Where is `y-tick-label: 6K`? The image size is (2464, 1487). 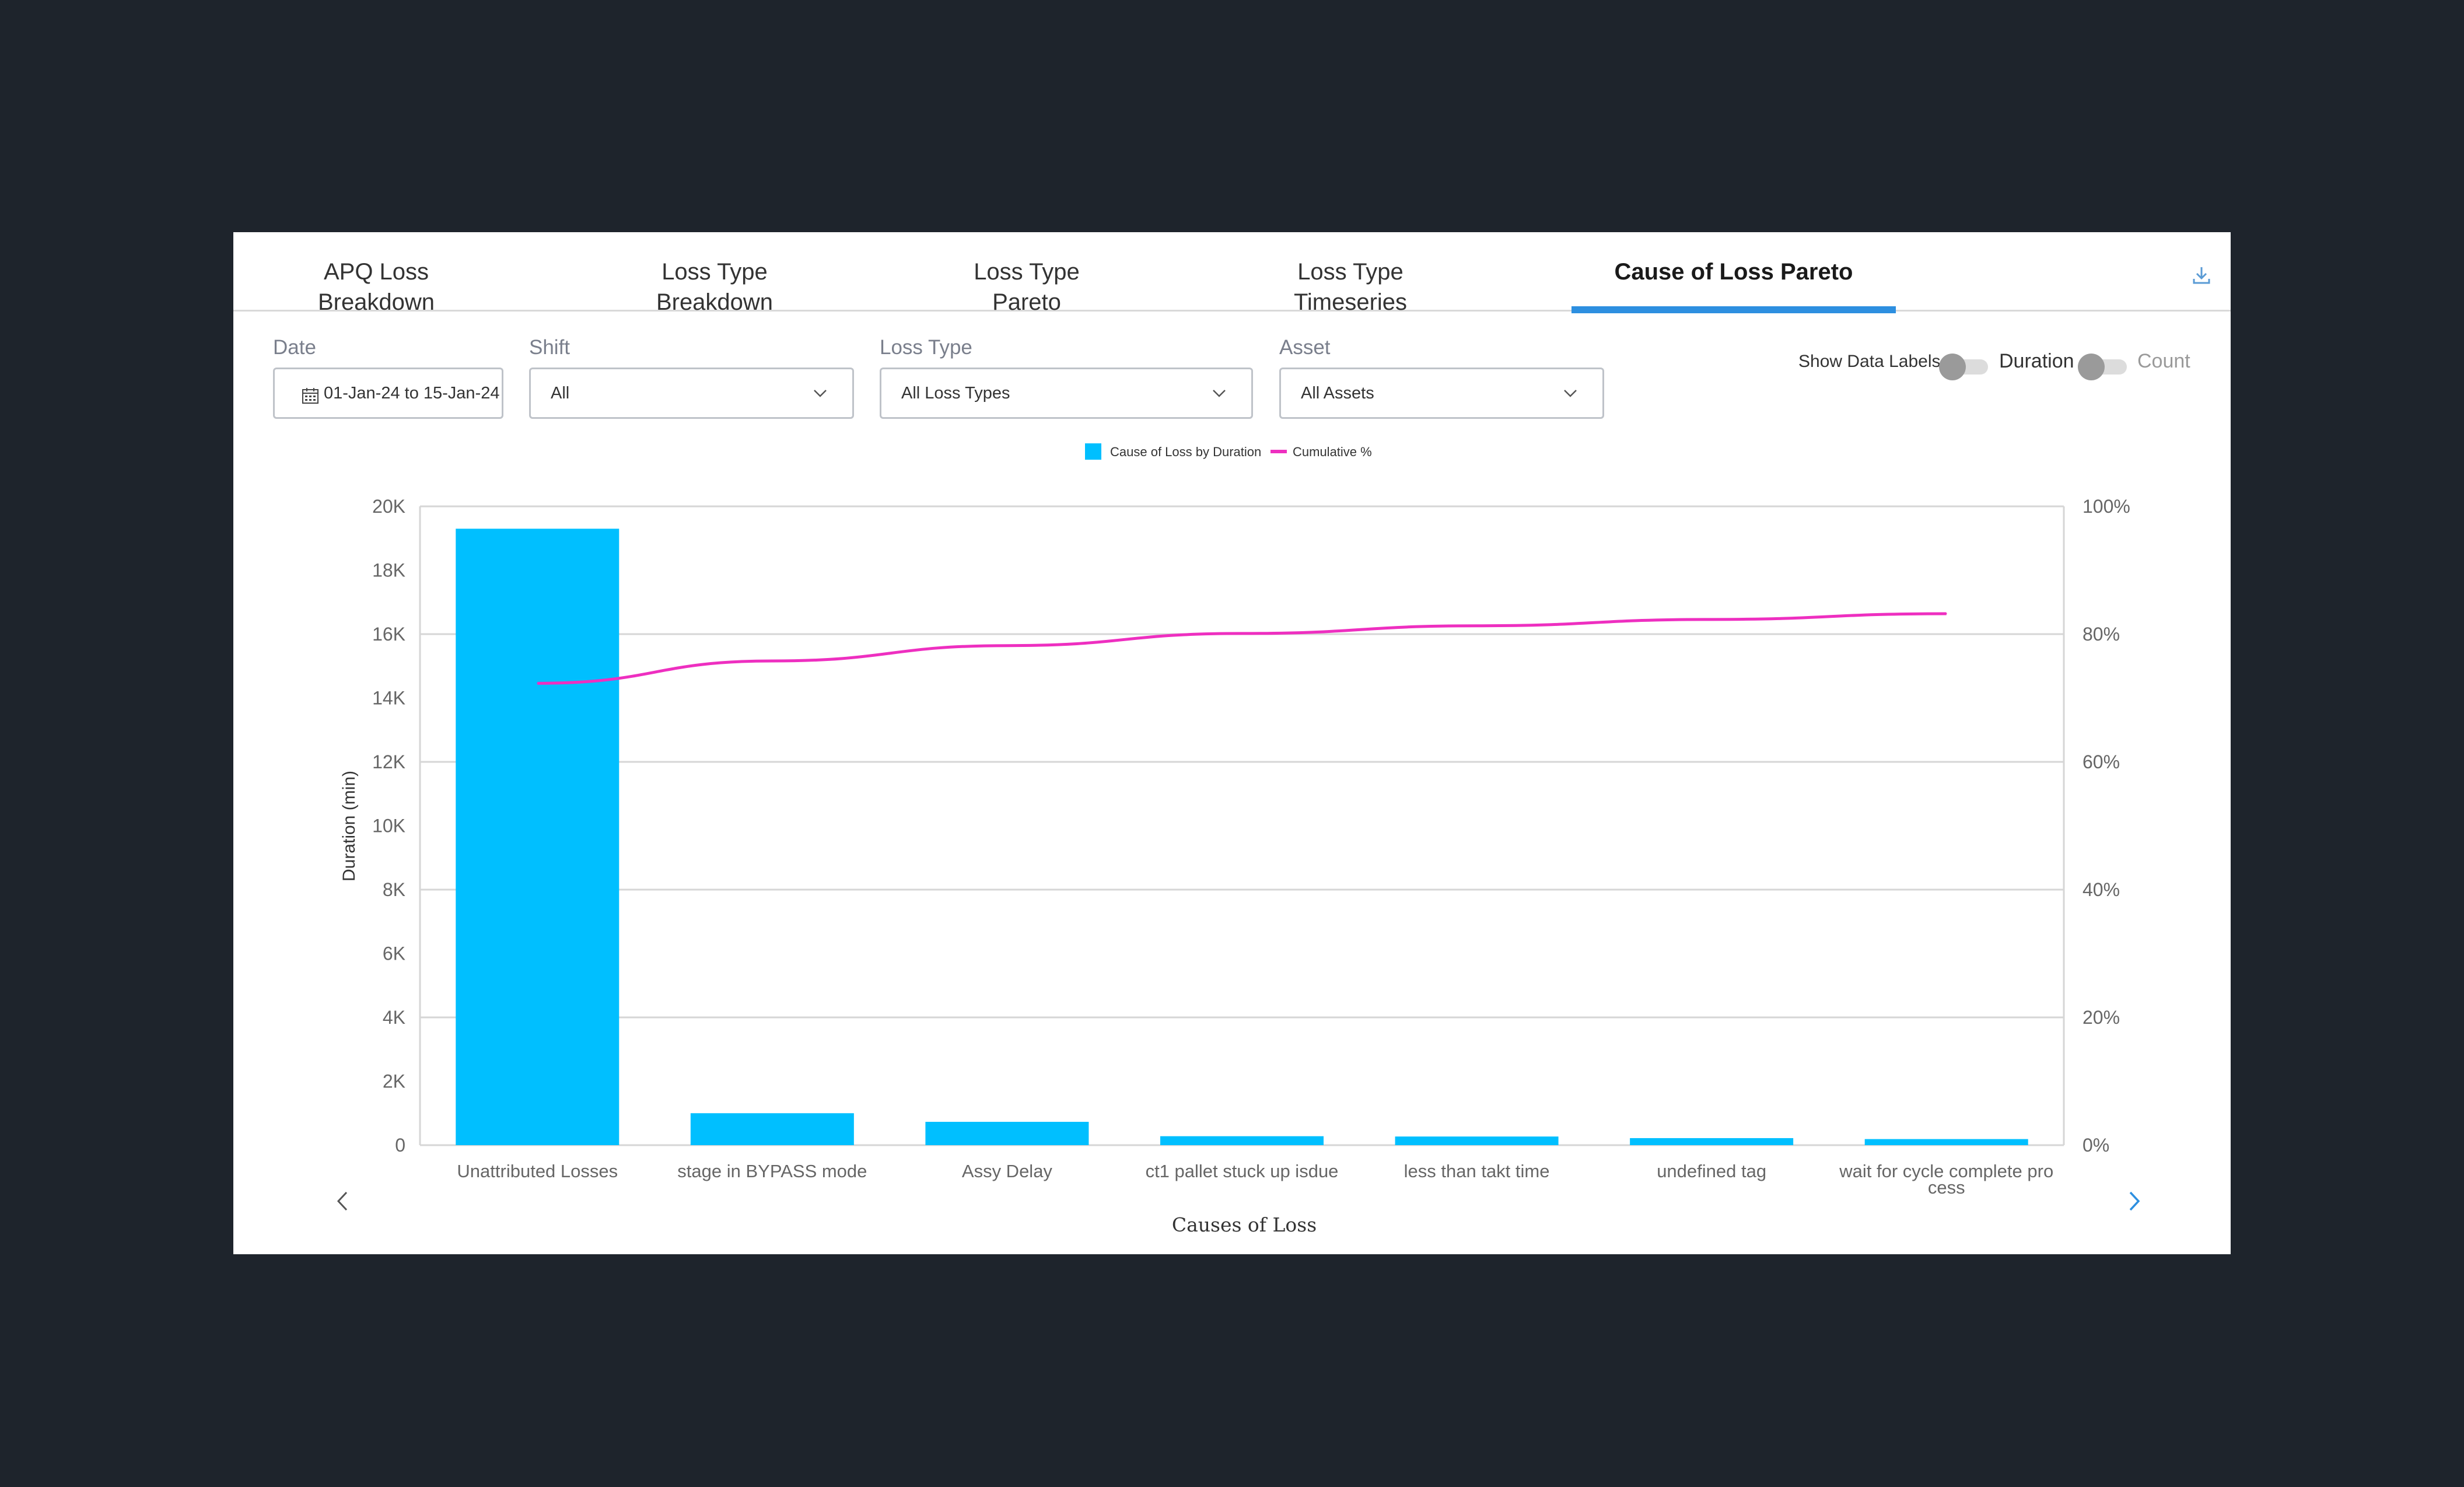
y-tick-label: 6K is located at coordinates (394, 953).